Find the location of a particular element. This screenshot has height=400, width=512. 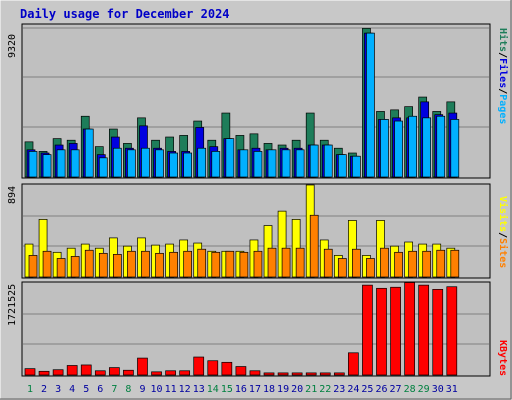

x-tick-label-22: 22 is located at coordinates (325, 389).